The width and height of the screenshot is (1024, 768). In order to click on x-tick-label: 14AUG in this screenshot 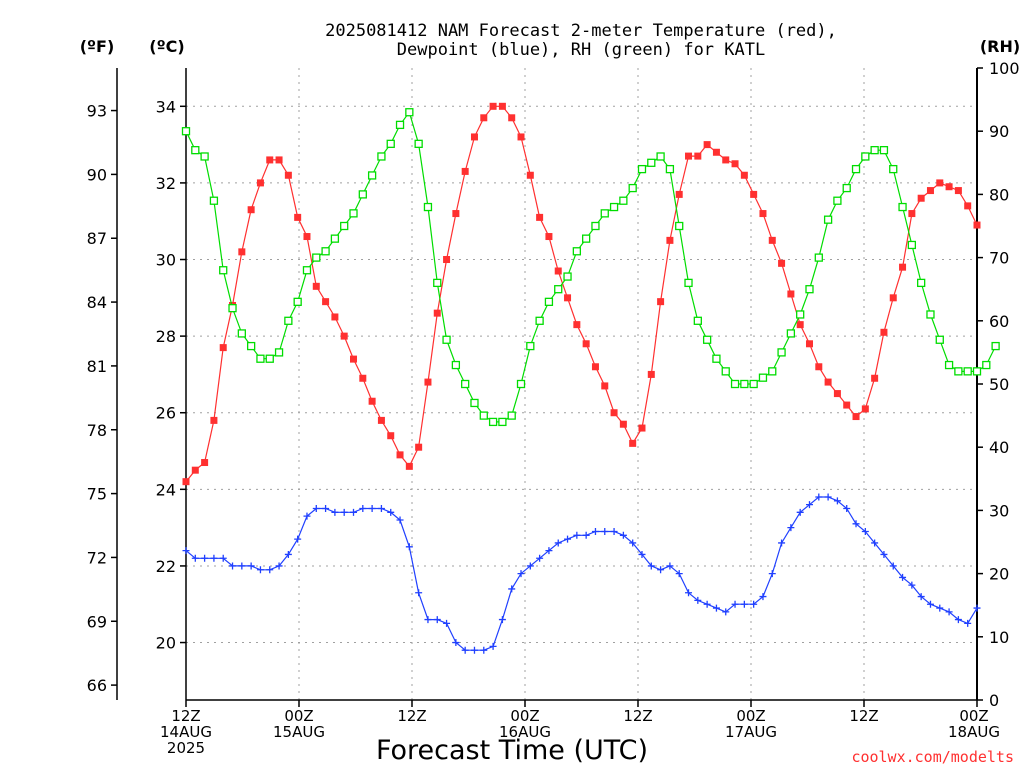, I will do `click(186, 732)`.